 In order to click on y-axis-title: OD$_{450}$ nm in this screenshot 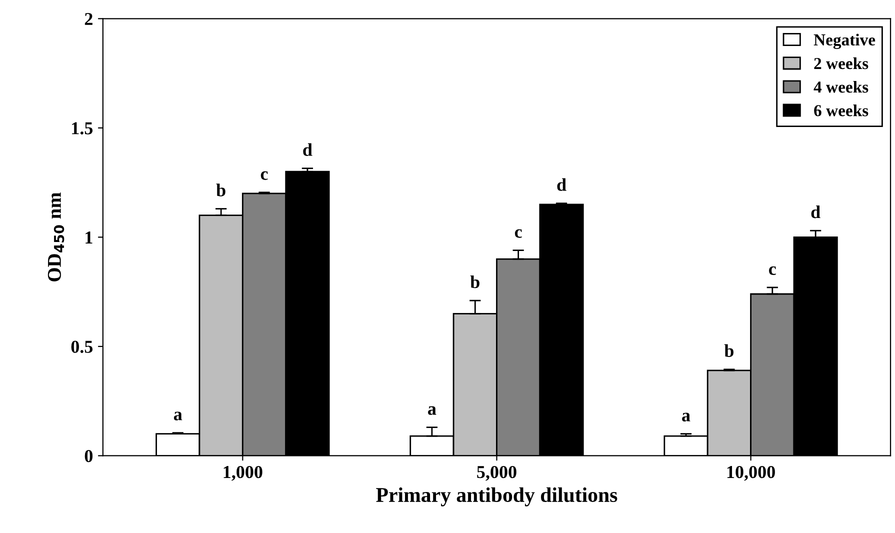, I will do `click(56, 237)`.